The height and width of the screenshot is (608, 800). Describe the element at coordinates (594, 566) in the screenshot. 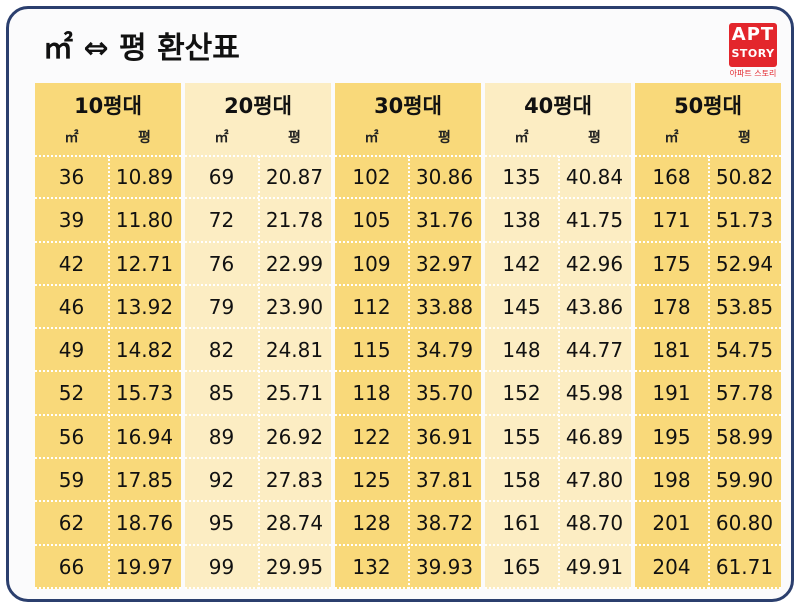

I see `pyeong-value: 49.91` at that location.